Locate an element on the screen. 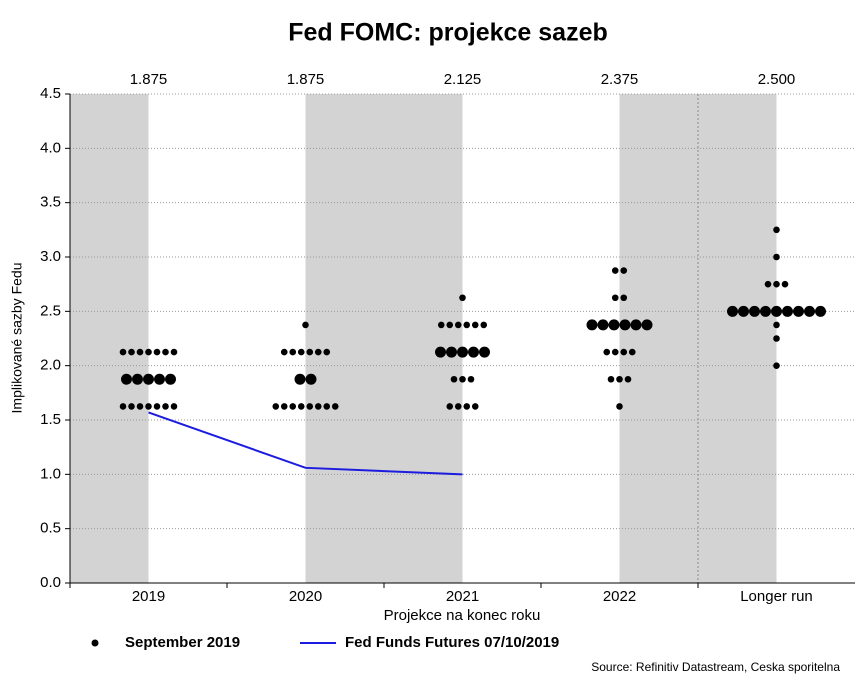 Image resolution: width=862 pixels, height=683 pixels. x-tick-label: 2021 is located at coordinates (462, 596).